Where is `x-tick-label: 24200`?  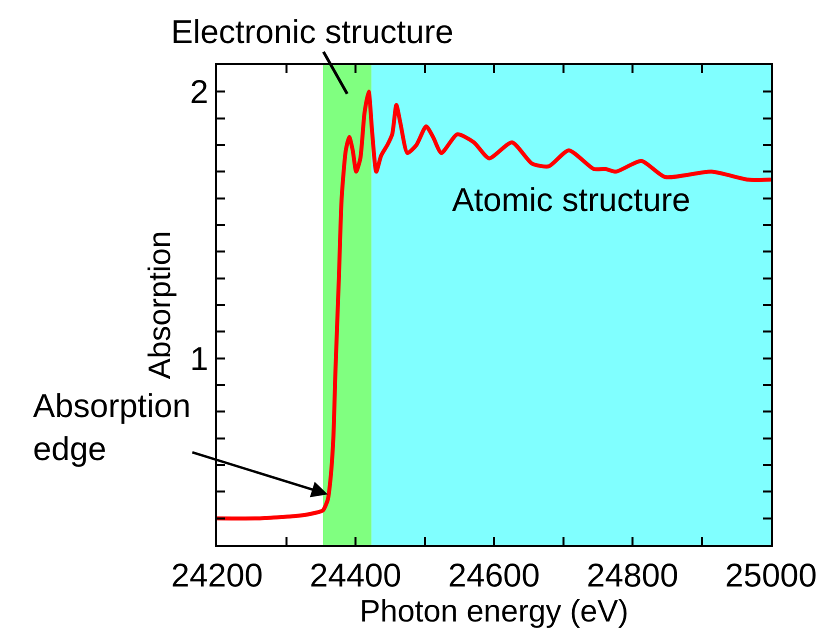 x-tick-label: 24200 is located at coordinates (217, 575).